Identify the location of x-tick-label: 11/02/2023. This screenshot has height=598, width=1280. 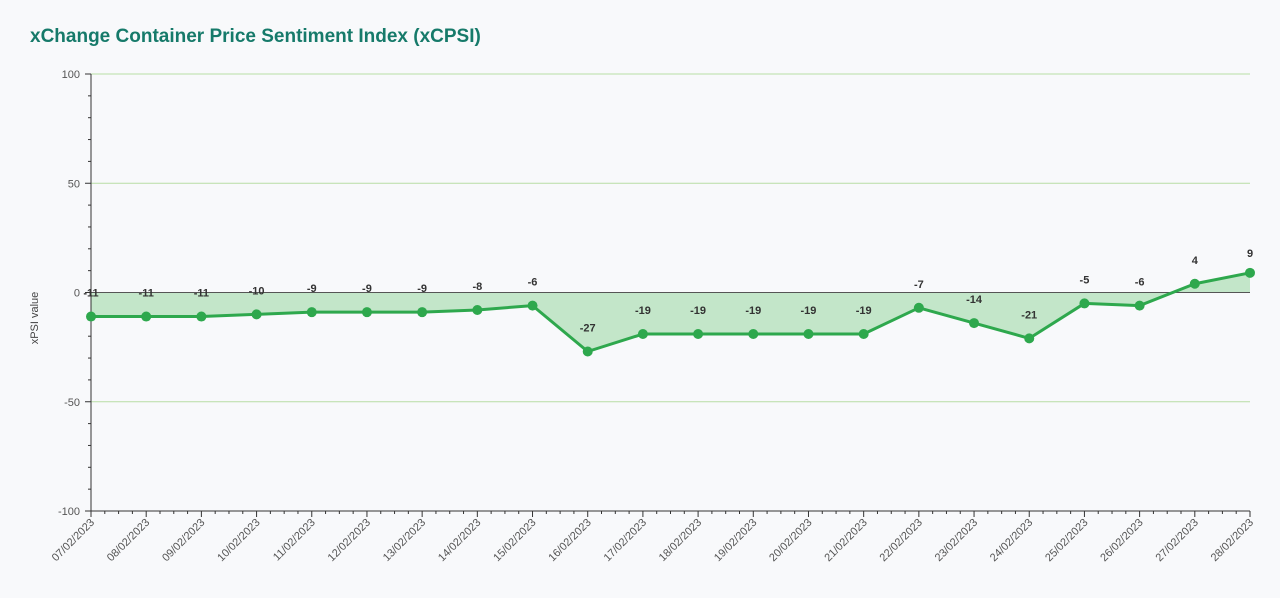
(294, 540).